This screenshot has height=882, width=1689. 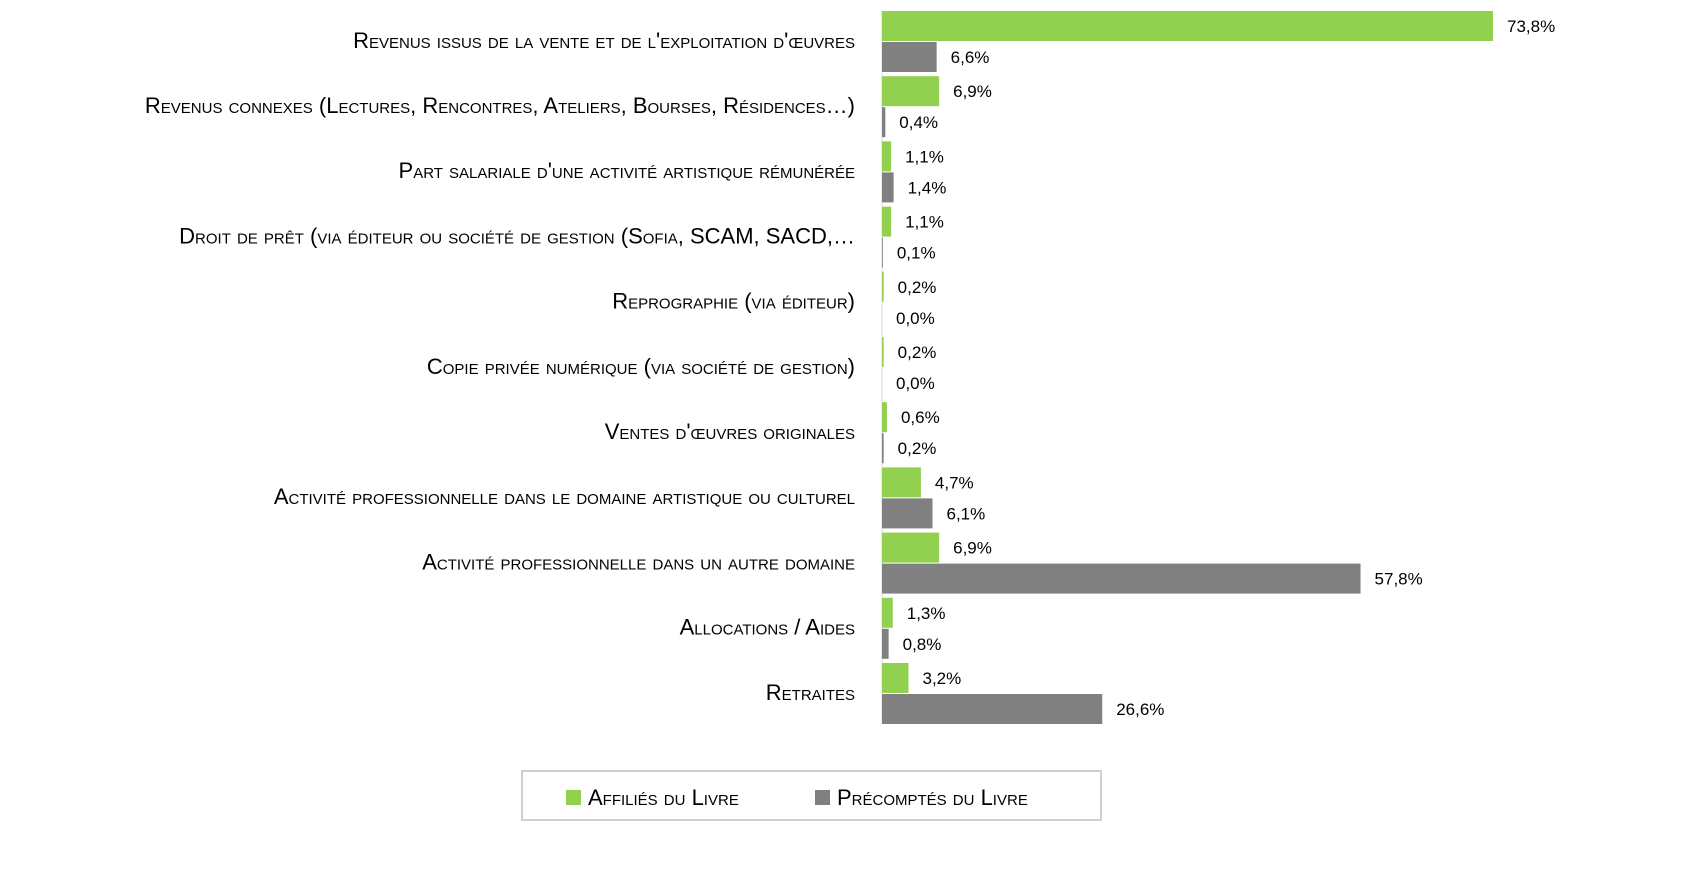 What do you see at coordinates (733, 301) in the screenshot?
I see `category-label: Reprographie (via éditeur)` at bounding box center [733, 301].